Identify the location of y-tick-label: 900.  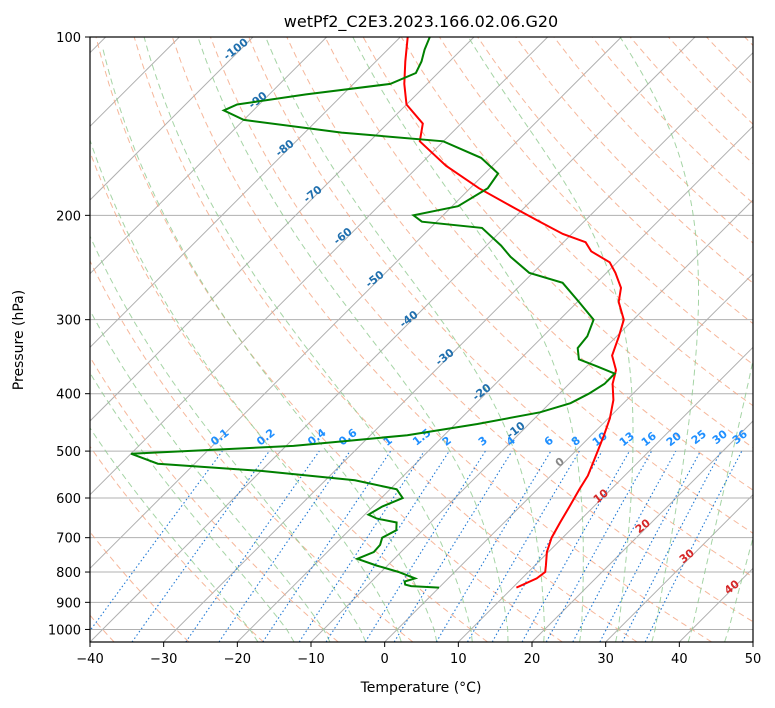
(68, 603).